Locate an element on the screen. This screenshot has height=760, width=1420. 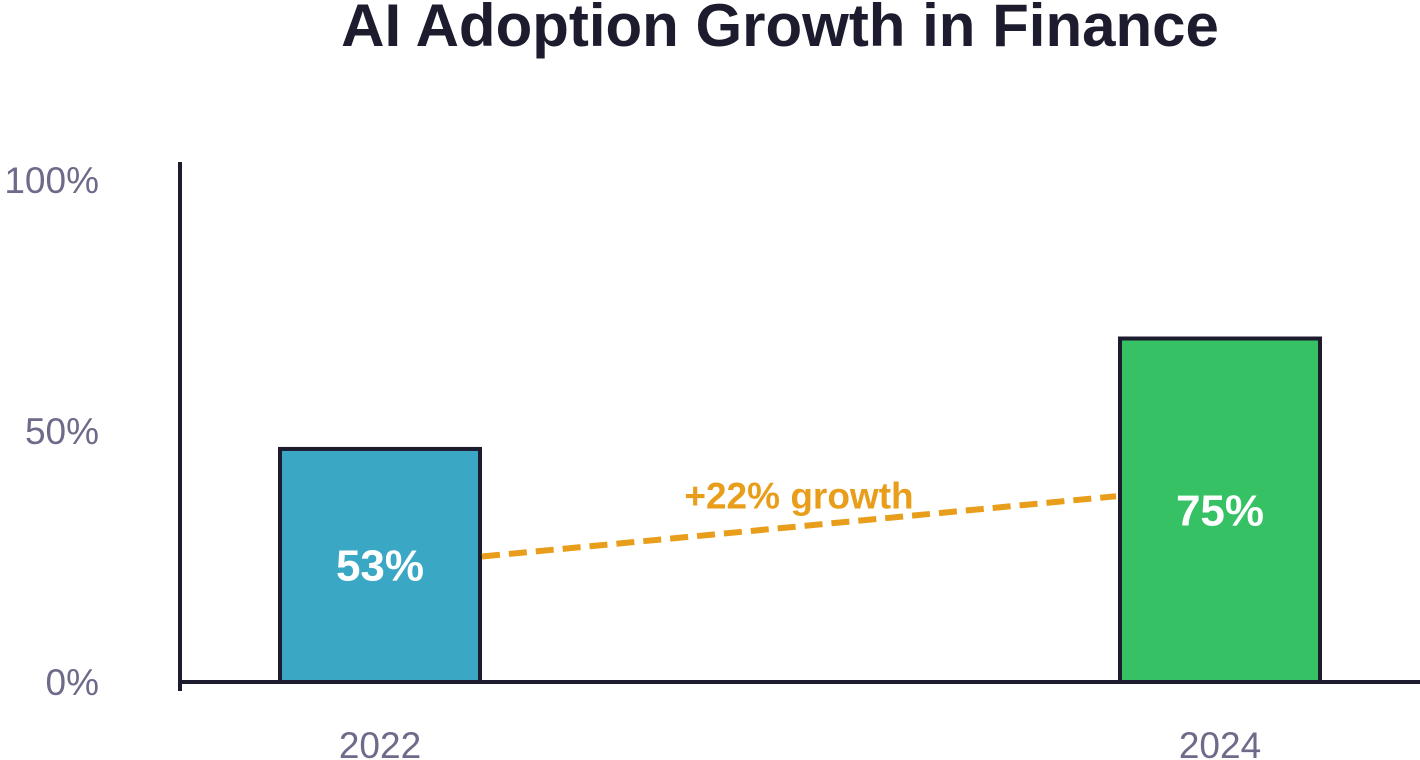
bar-2022 is located at coordinates (380, 565).